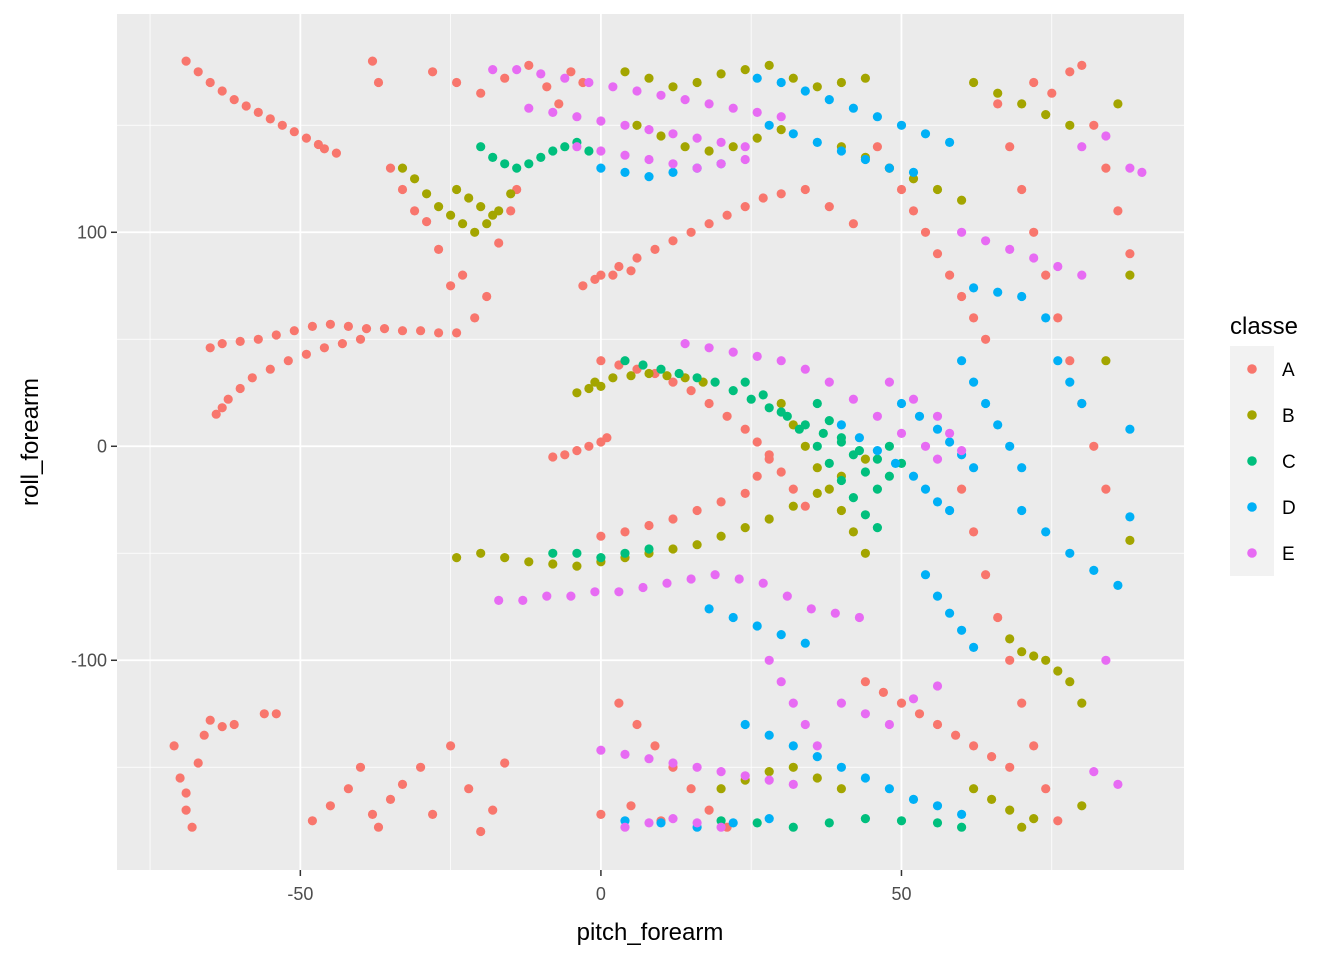  What do you see at coordinates (102, 446) in the screenshot?
I see `y-tick-label: 0` at bounding box center [102, 446].